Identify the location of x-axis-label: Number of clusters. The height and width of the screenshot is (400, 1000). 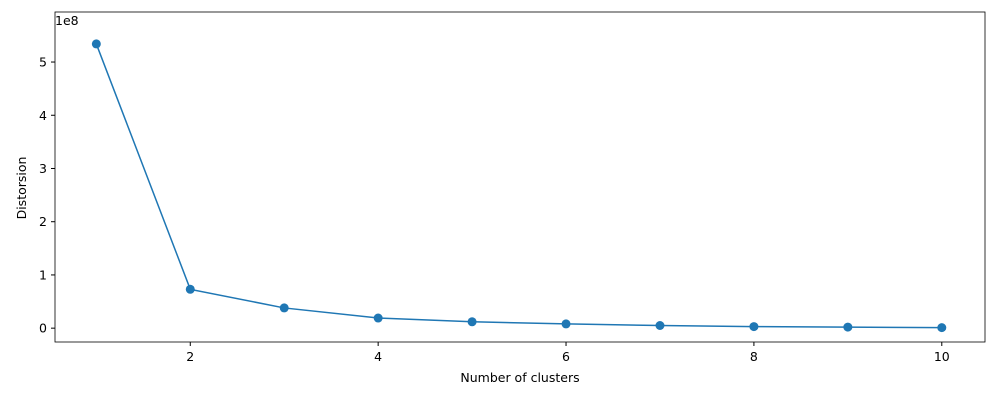
(519, 377).